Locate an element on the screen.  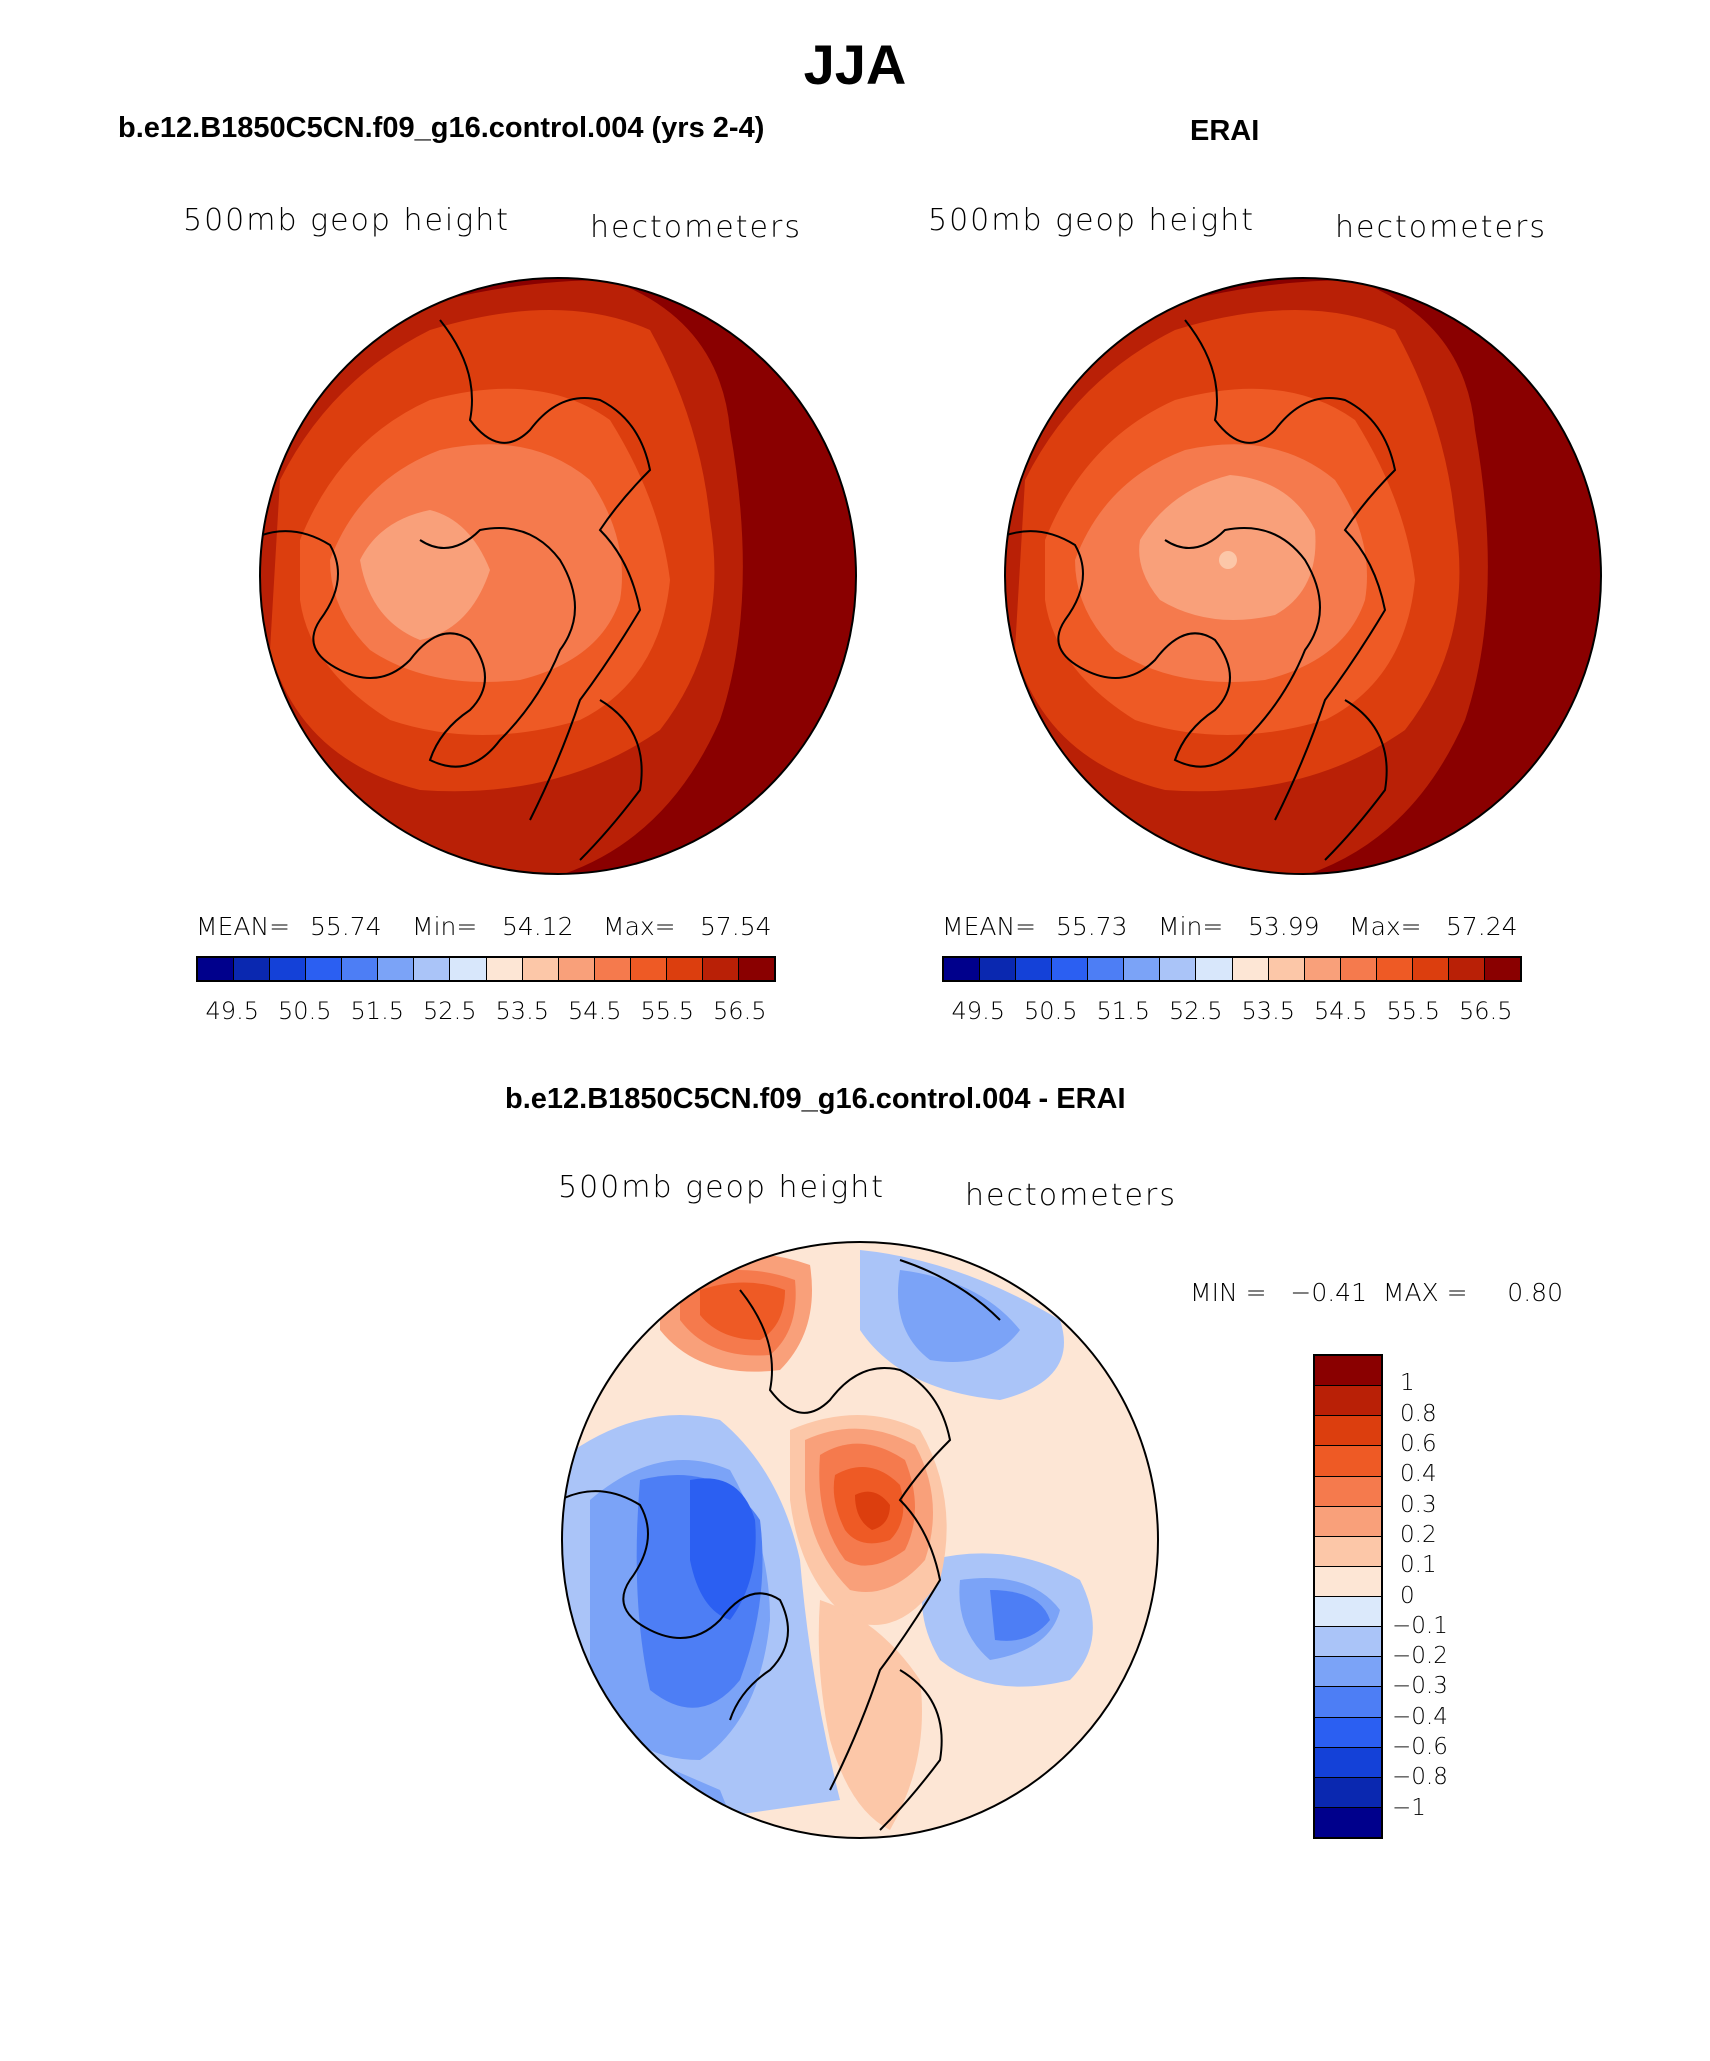
panel-1-colorbar is located at coordinates (486, 969).